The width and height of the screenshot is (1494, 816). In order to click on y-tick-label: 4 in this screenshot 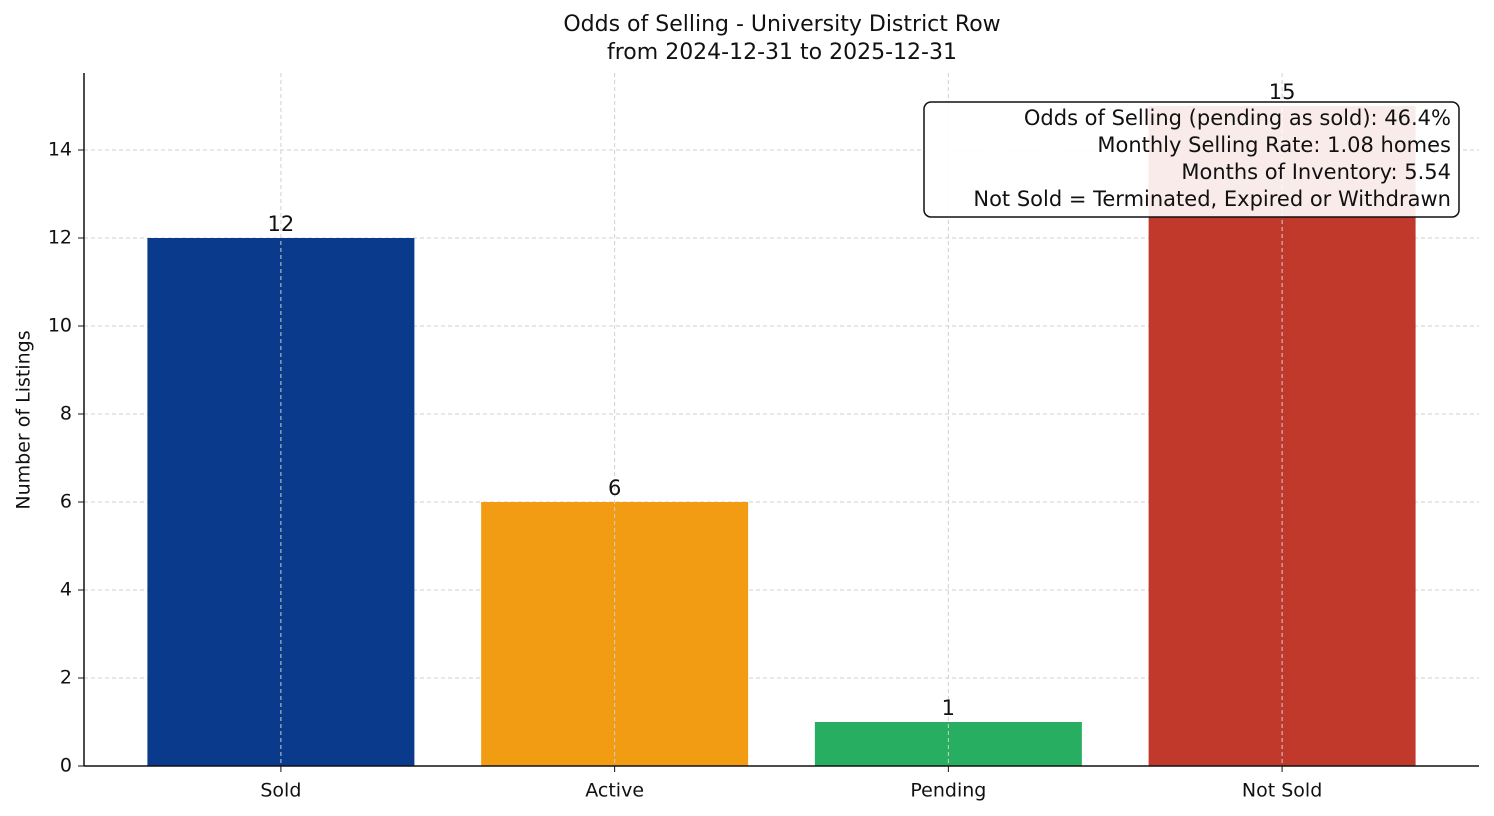, I will do `click(66, 590)`.